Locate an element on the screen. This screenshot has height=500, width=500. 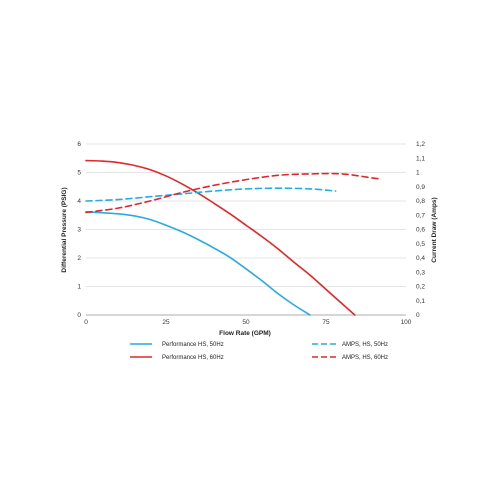
x-tick-label: 0 is located at coordinates (86, 322).